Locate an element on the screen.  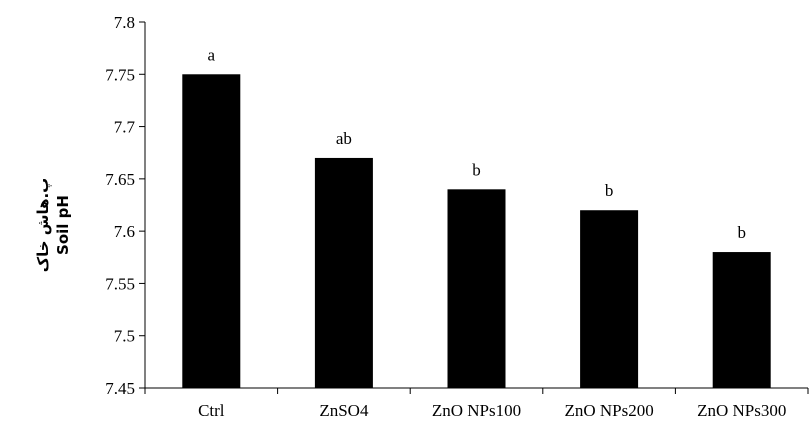
y-tick-label: 7.75 is located at coordinates (120, 74).